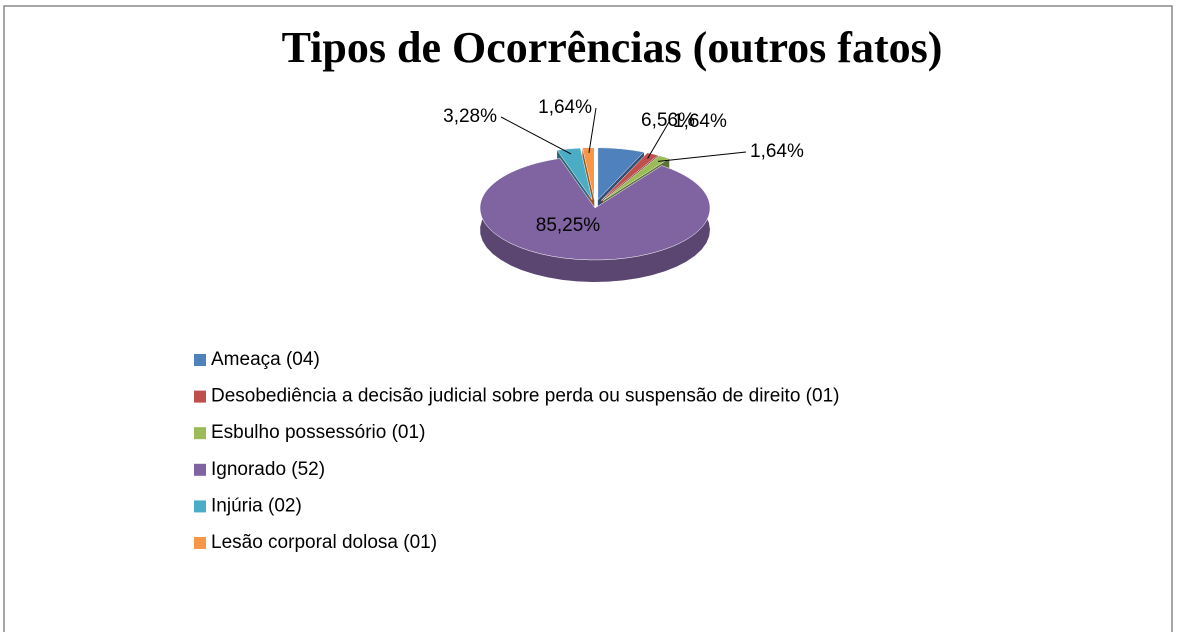 The height and width of the screenshot is (632, 1179). I want to click on legend-label: Esbulho possessório (01), so click(318, 432).